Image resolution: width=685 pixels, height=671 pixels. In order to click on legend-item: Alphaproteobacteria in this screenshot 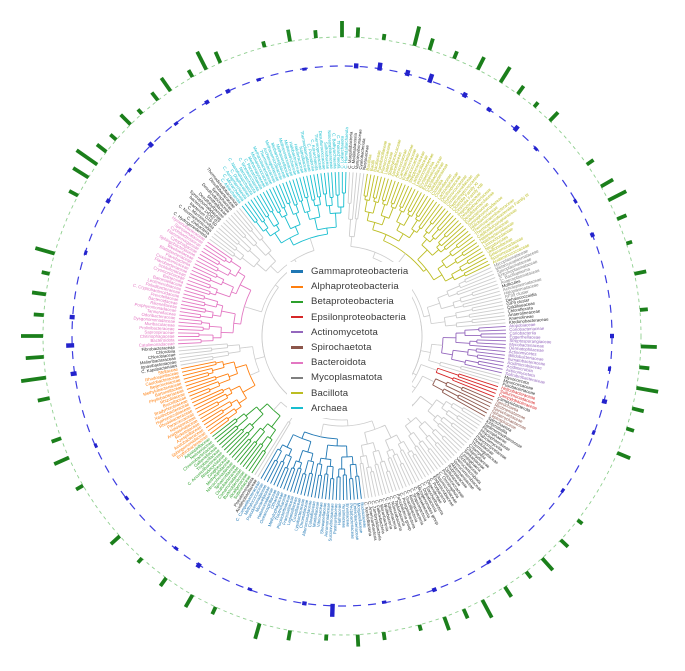, I will do `click(349, 286)`.